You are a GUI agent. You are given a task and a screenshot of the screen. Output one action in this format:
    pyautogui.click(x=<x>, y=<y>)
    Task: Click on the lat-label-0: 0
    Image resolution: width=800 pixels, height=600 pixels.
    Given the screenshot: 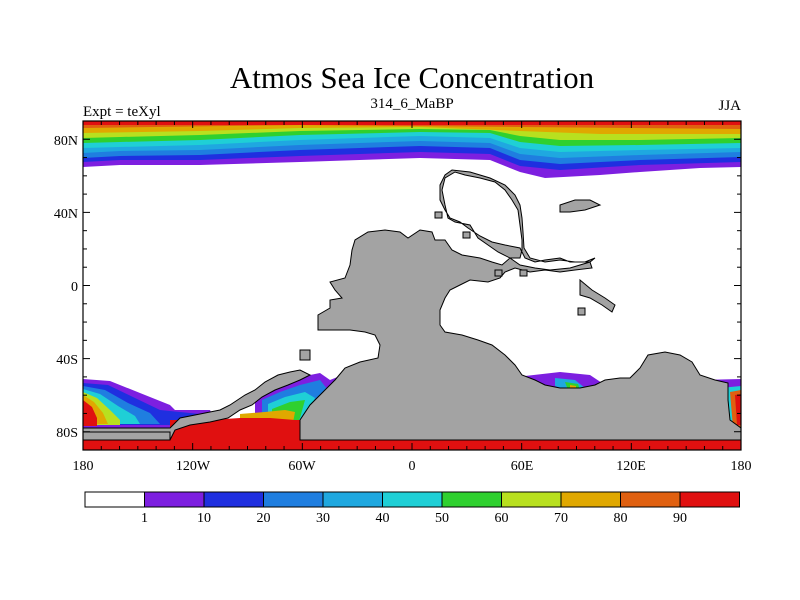 What is the action you would take?
    pyautogui.click(x=74, y=287)
    